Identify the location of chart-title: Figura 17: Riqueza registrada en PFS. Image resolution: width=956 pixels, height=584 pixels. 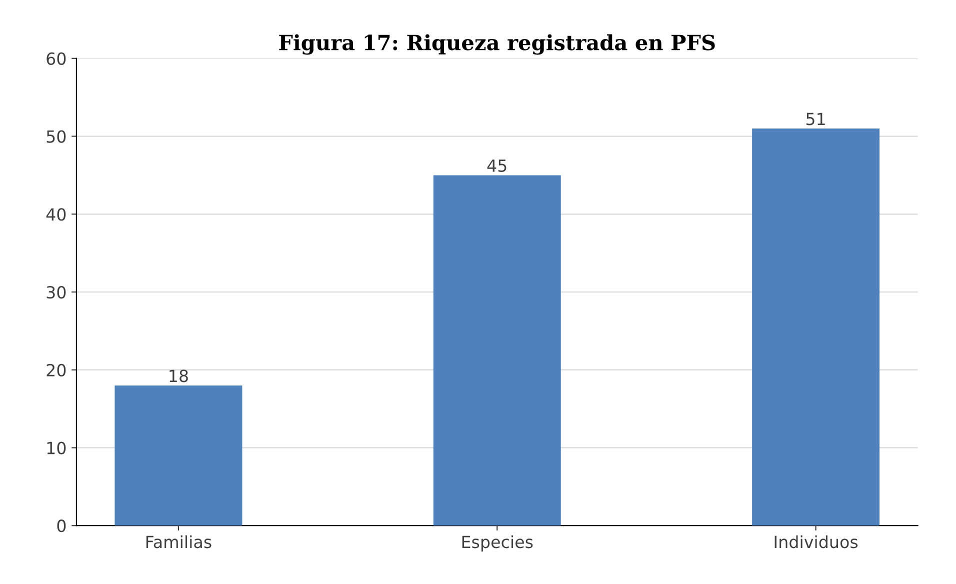
(497, 44).